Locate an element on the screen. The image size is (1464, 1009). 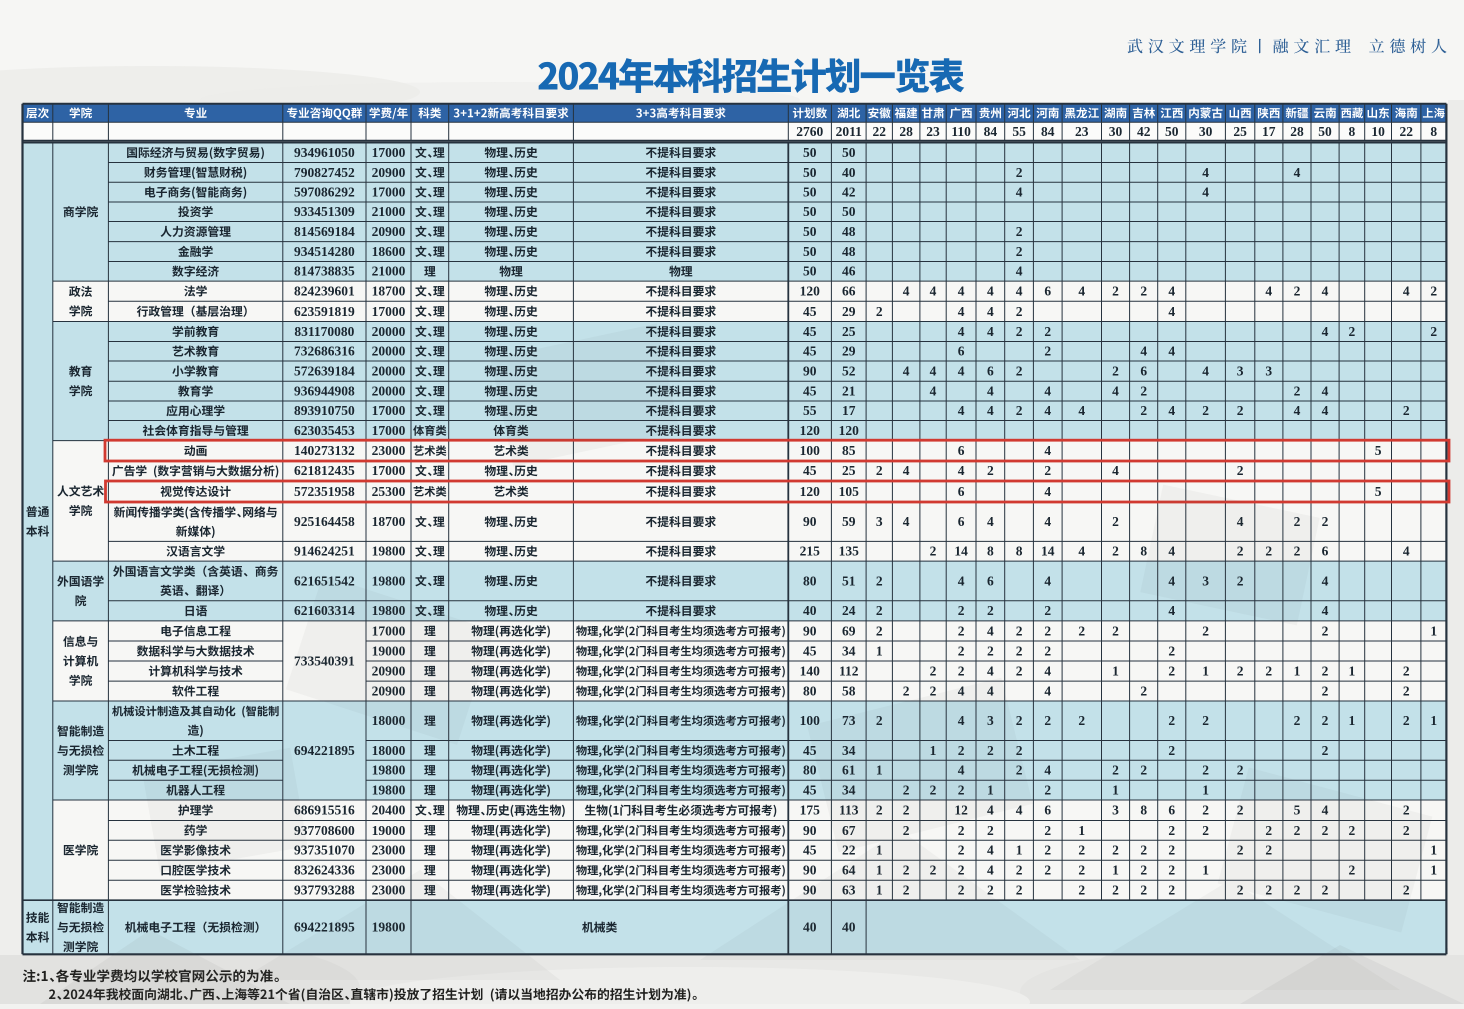
svg-text: 621603314 is located at coordinates (324, 610).